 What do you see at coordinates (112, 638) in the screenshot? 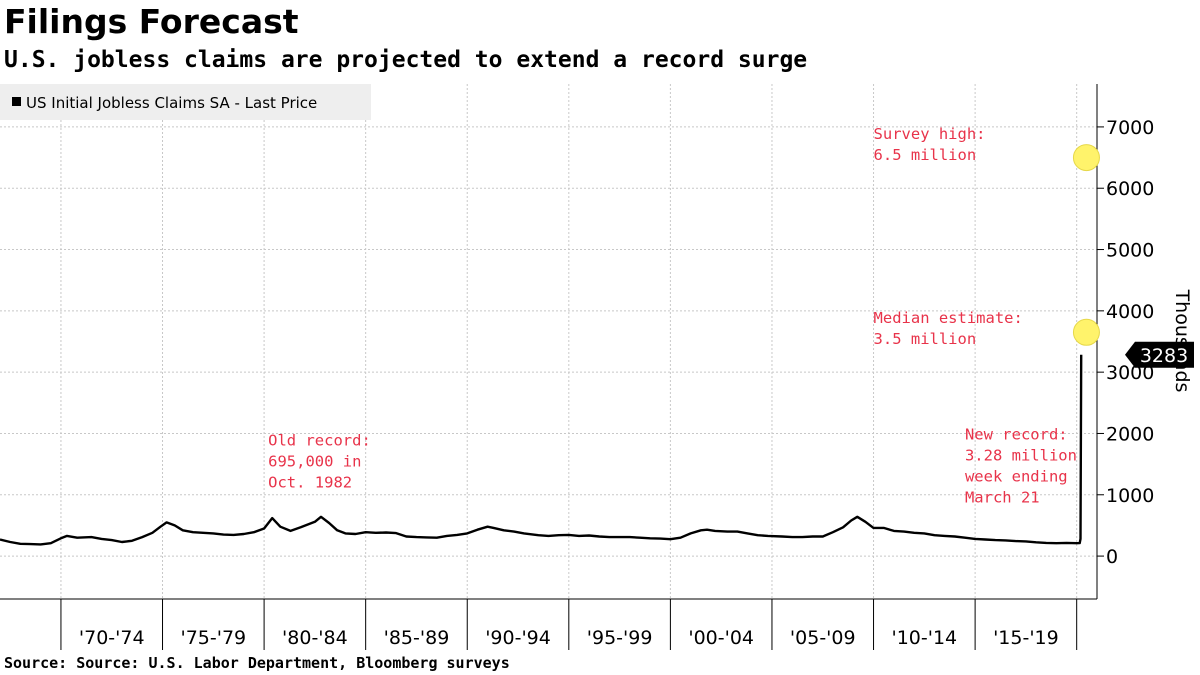
I see `x-tick-label: '70-'74` at bounding box center [112, 638].